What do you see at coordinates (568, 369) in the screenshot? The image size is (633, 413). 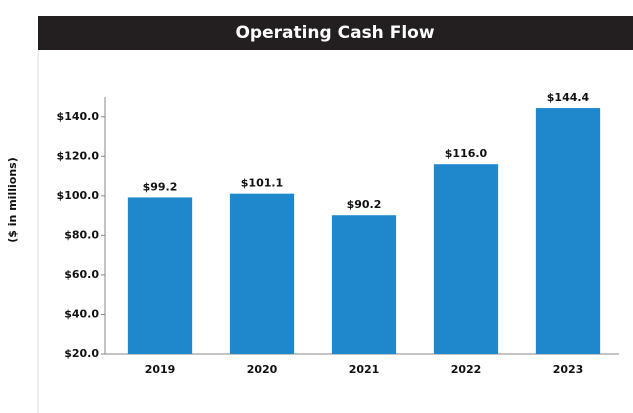 I see `x-tick-label: 2023` at bounding box center [568, 369].